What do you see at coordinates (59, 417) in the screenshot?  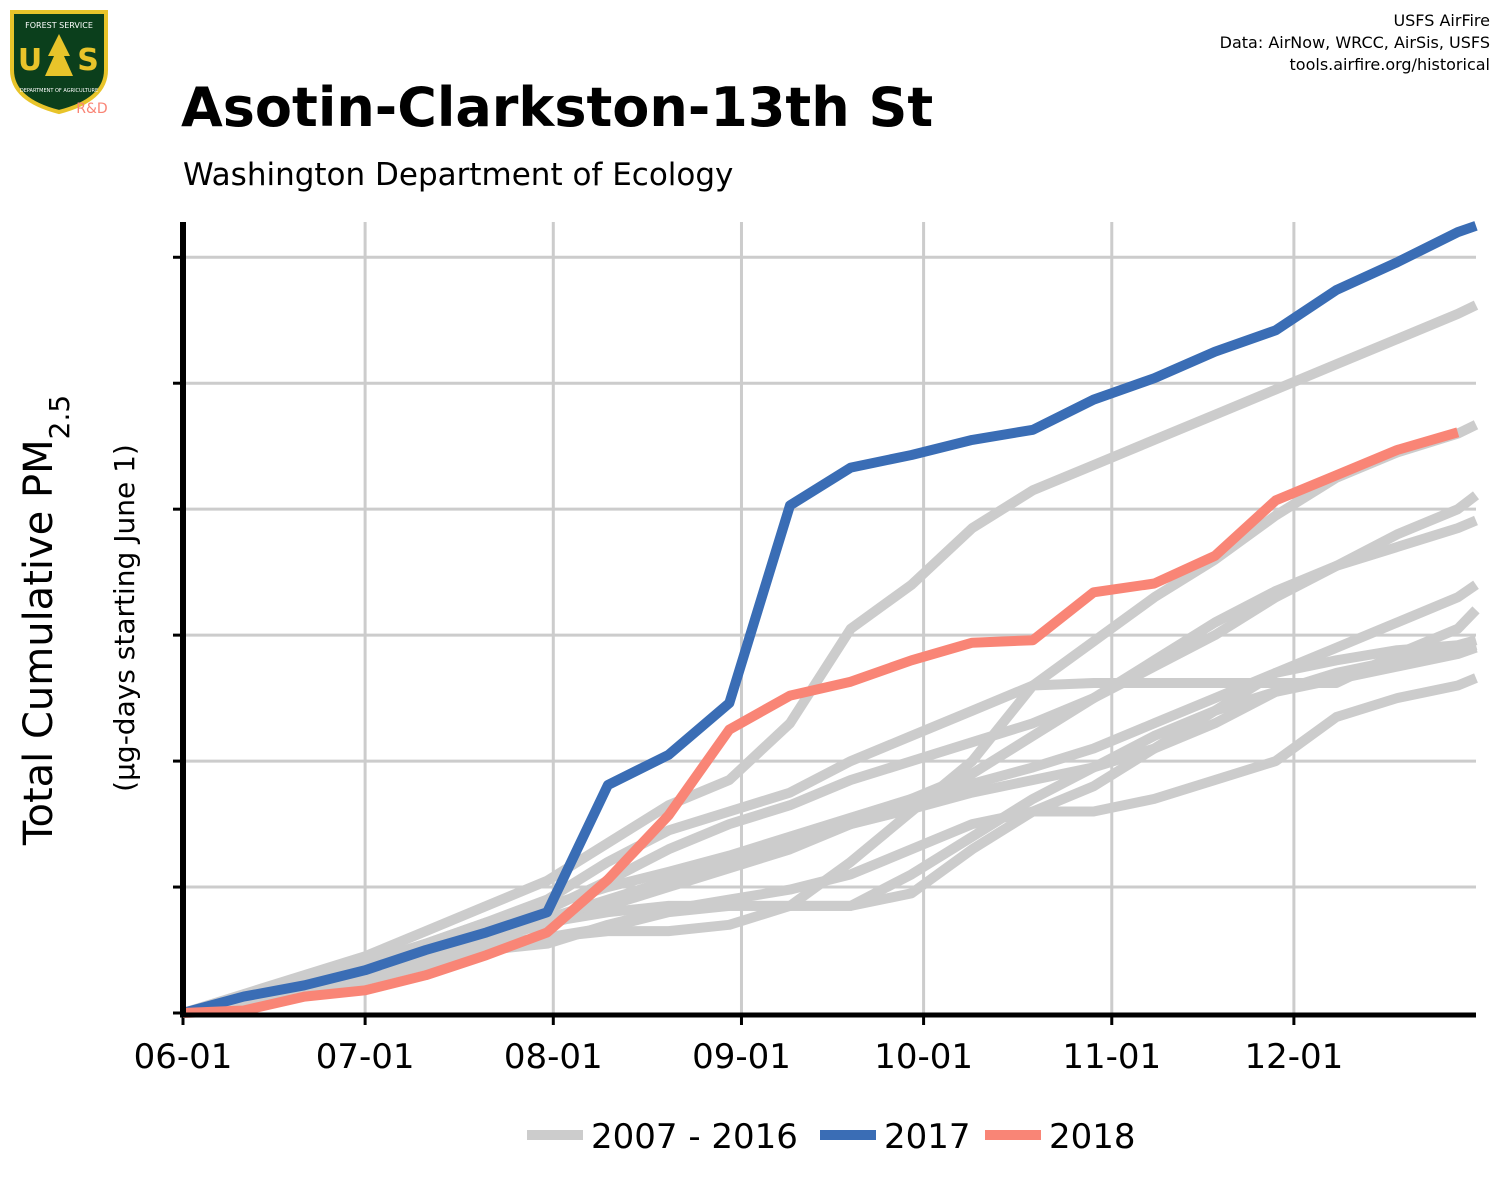 I see `y-label-sub: 2.5` at bounding box center [59, 417].